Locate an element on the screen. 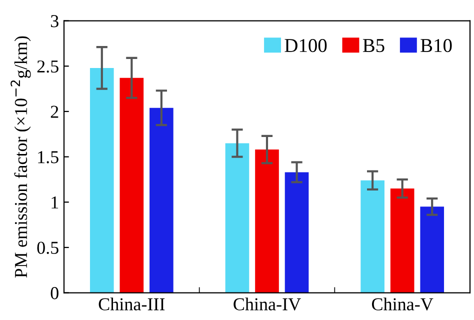 Image resolution: width=474 pixels, height=320 pixels. y-axis-title: PM emission factor (×10$^{−2}$g/km) is located at coordinates (20, 157).